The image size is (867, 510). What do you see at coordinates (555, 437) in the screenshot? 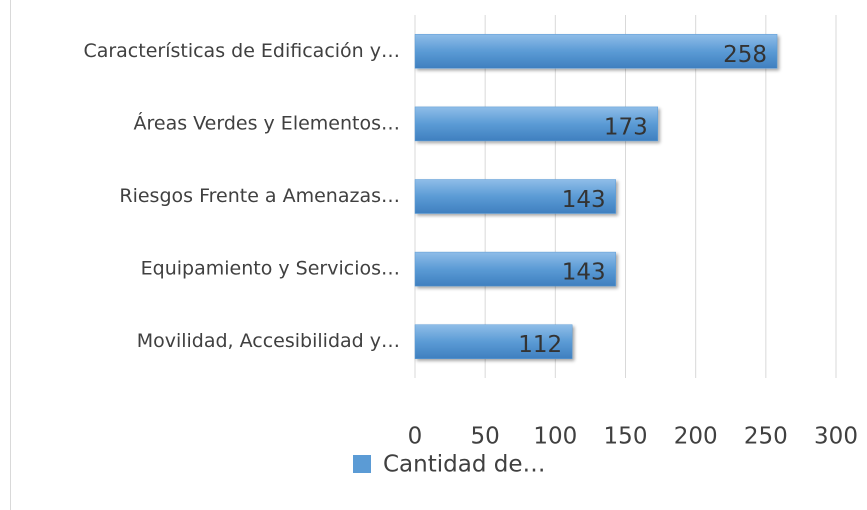
I see `x-tick-label: 100` at bounding box center [555, 437].